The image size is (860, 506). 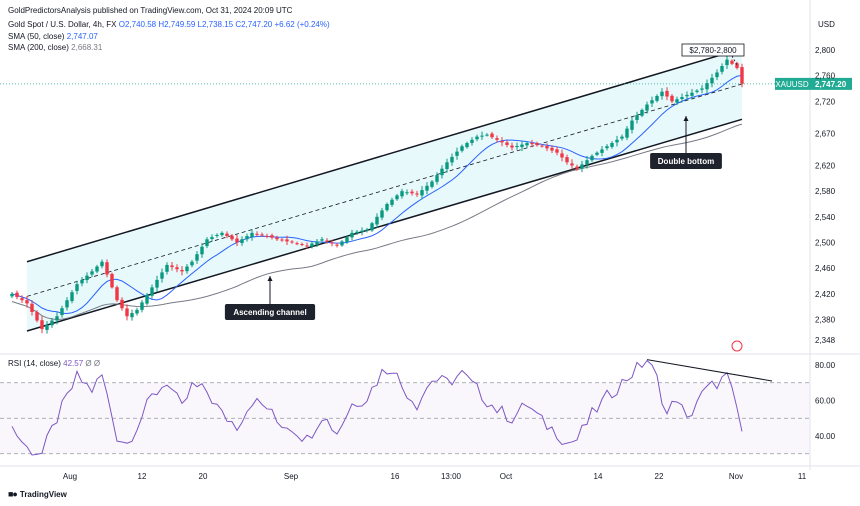 I want to click on rsi-tick-label: 80.00, so click(x=825, y=365).